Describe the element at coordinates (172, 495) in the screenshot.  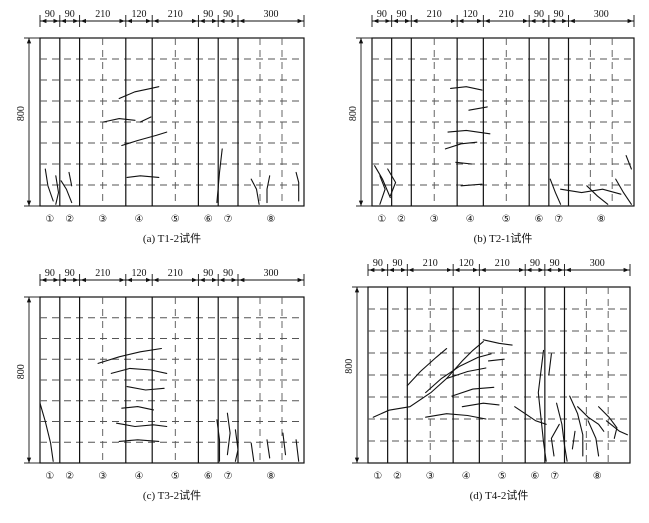
I see `panel-caption: (c) T3-2试件` at that location.